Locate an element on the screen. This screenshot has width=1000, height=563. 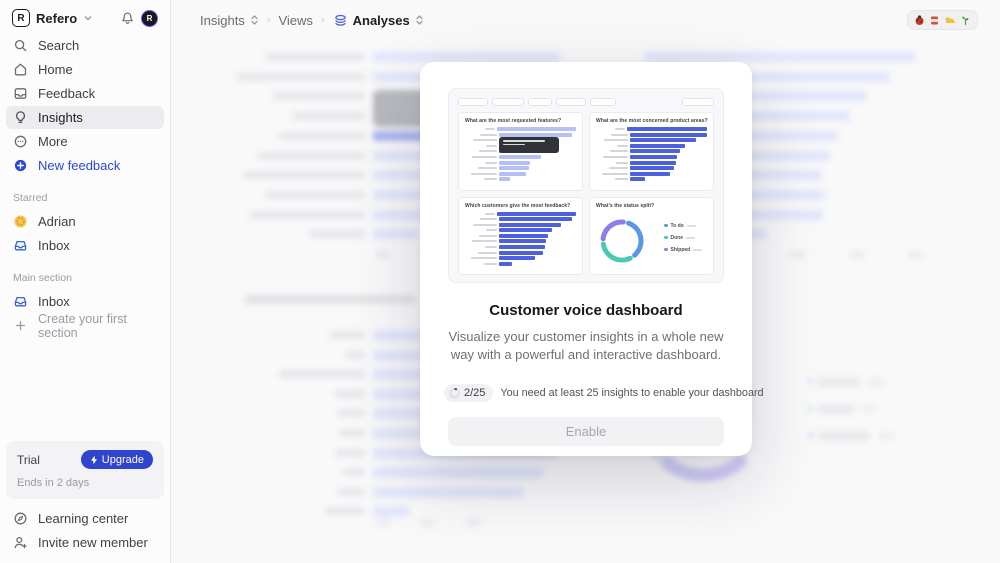
learning-center-button: Learning center is located at coordinates (85, 518).